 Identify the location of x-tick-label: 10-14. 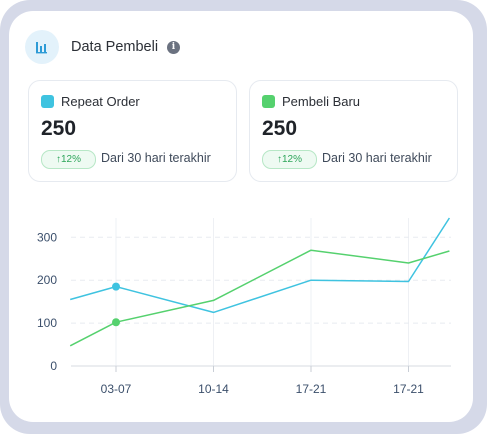
(213, 389).